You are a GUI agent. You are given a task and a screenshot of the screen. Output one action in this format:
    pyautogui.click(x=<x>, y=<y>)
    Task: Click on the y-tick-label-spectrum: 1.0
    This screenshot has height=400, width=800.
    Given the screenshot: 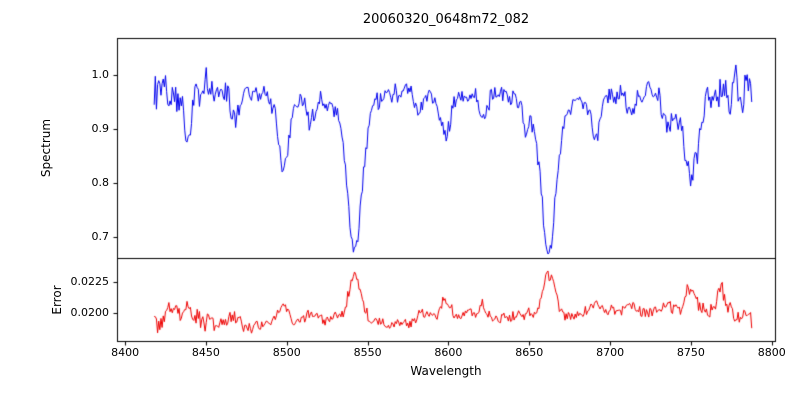 What is the action you would take?
    pyautogui.click(x=100, y=74)
    